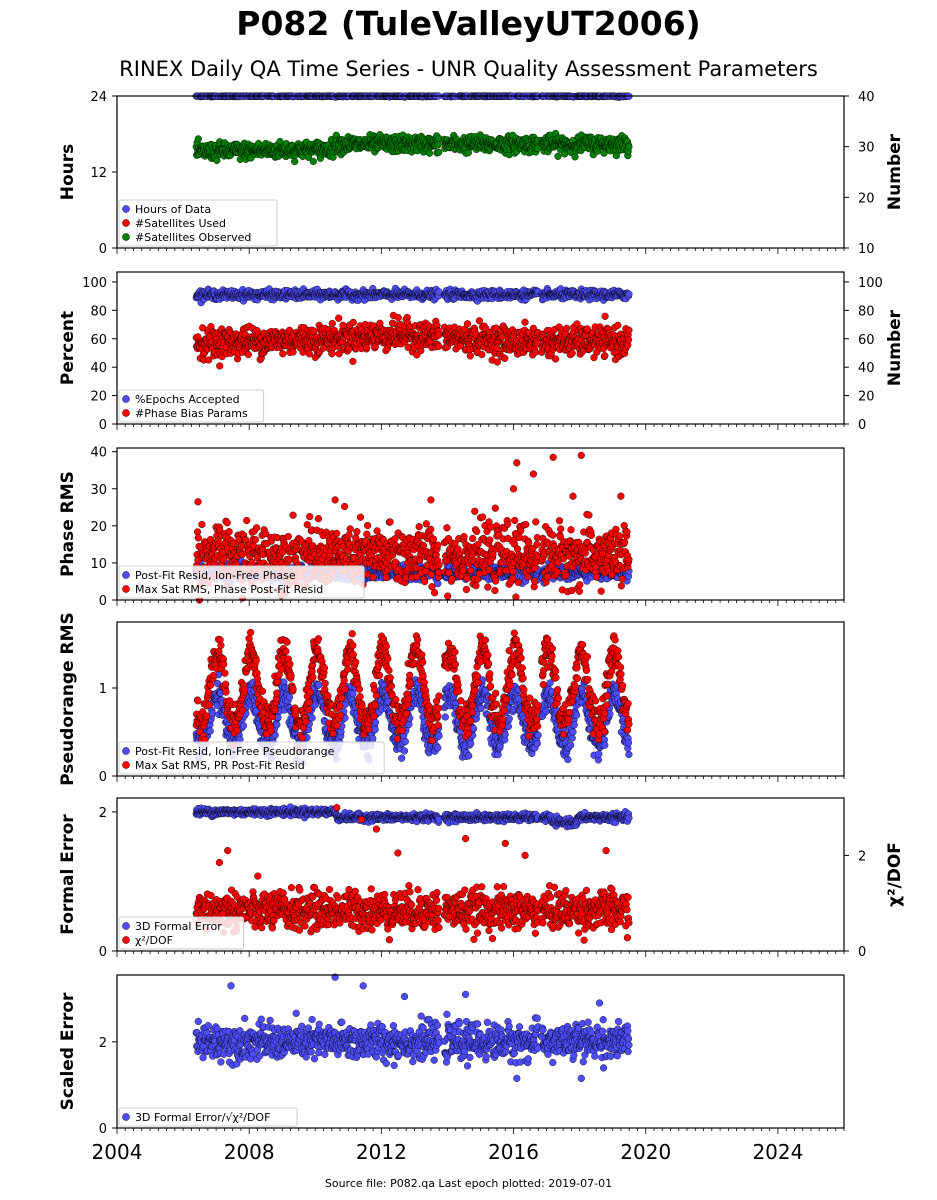  What do you see at coordinates (98, 340) in the screenshot?
I see `y-tick-label: 60` at bounding box center [98, 340].